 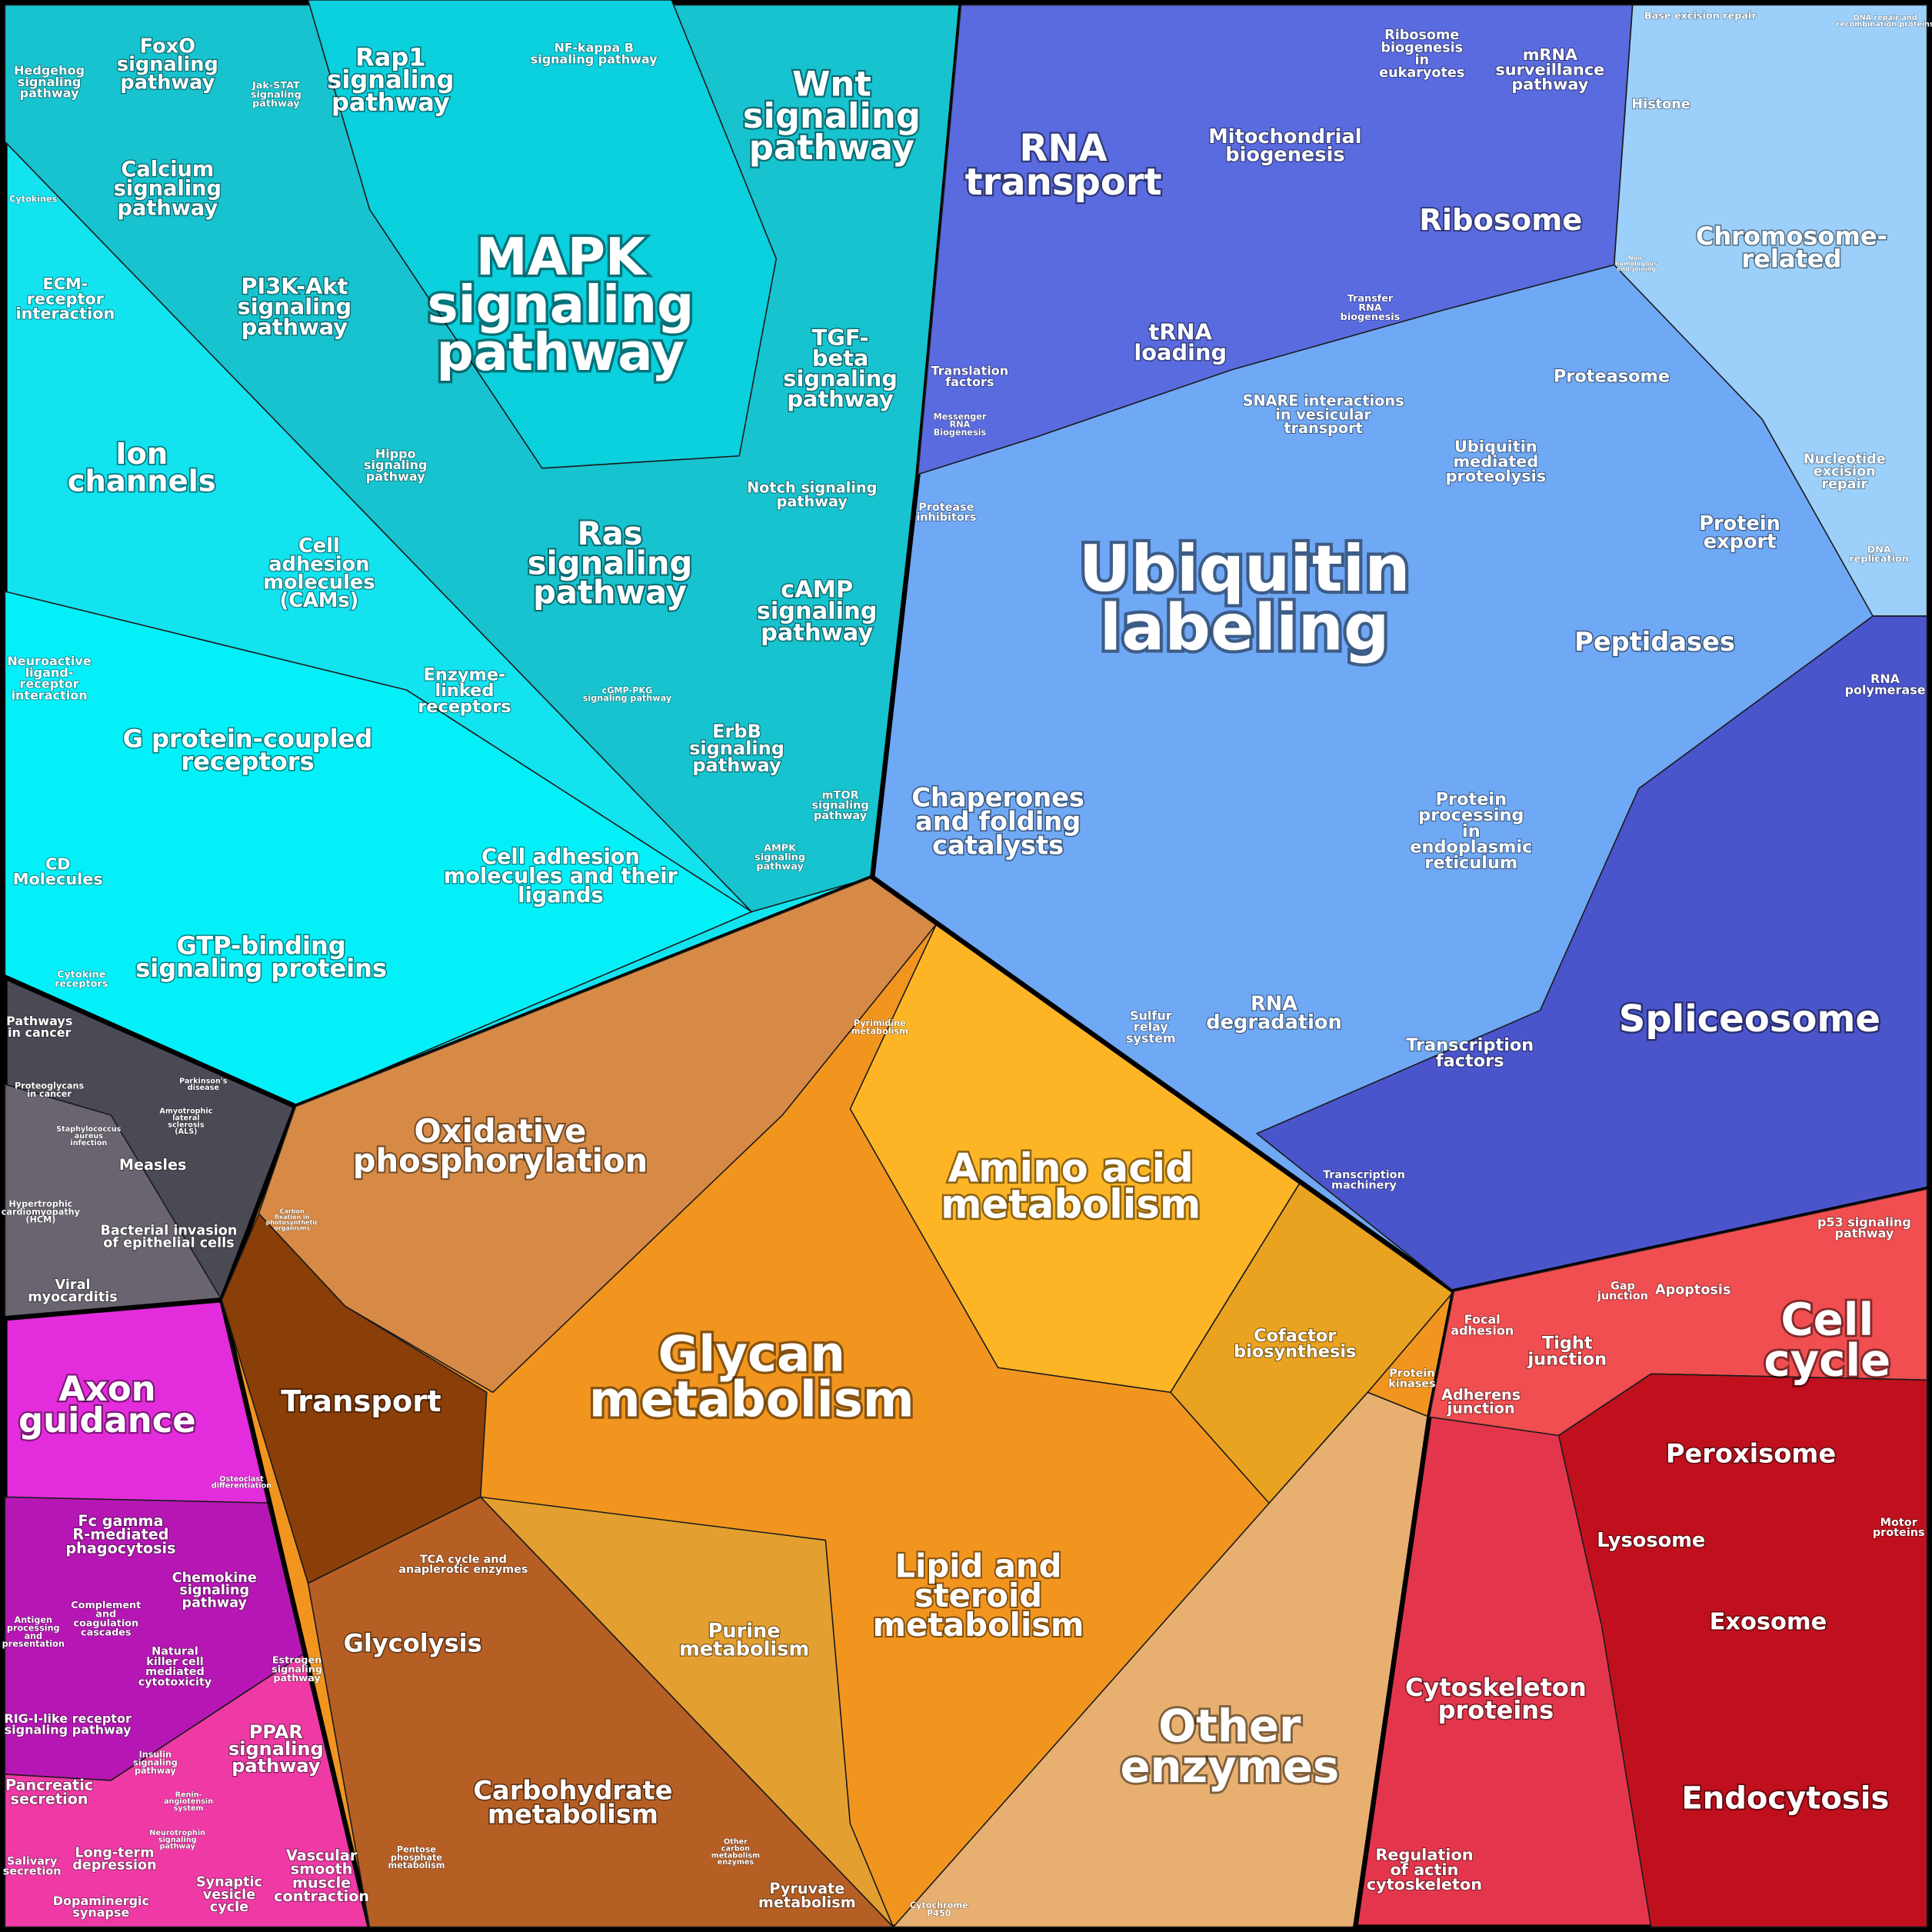 I want to click on region-label: ErbB, so click(x=736, y=731).